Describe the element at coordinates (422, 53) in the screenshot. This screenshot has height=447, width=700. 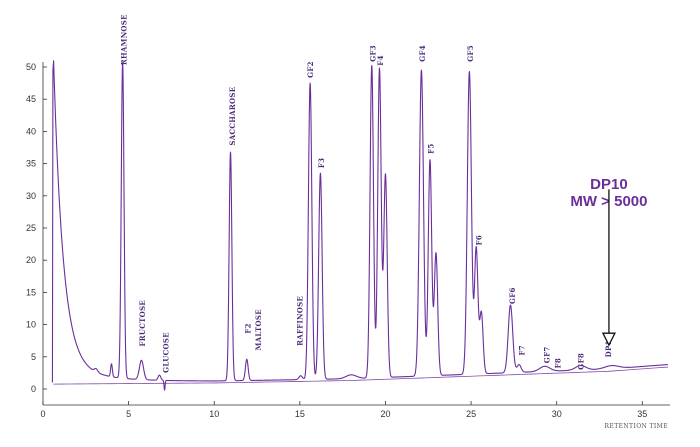
I see `peak-label: GF4` at that location.